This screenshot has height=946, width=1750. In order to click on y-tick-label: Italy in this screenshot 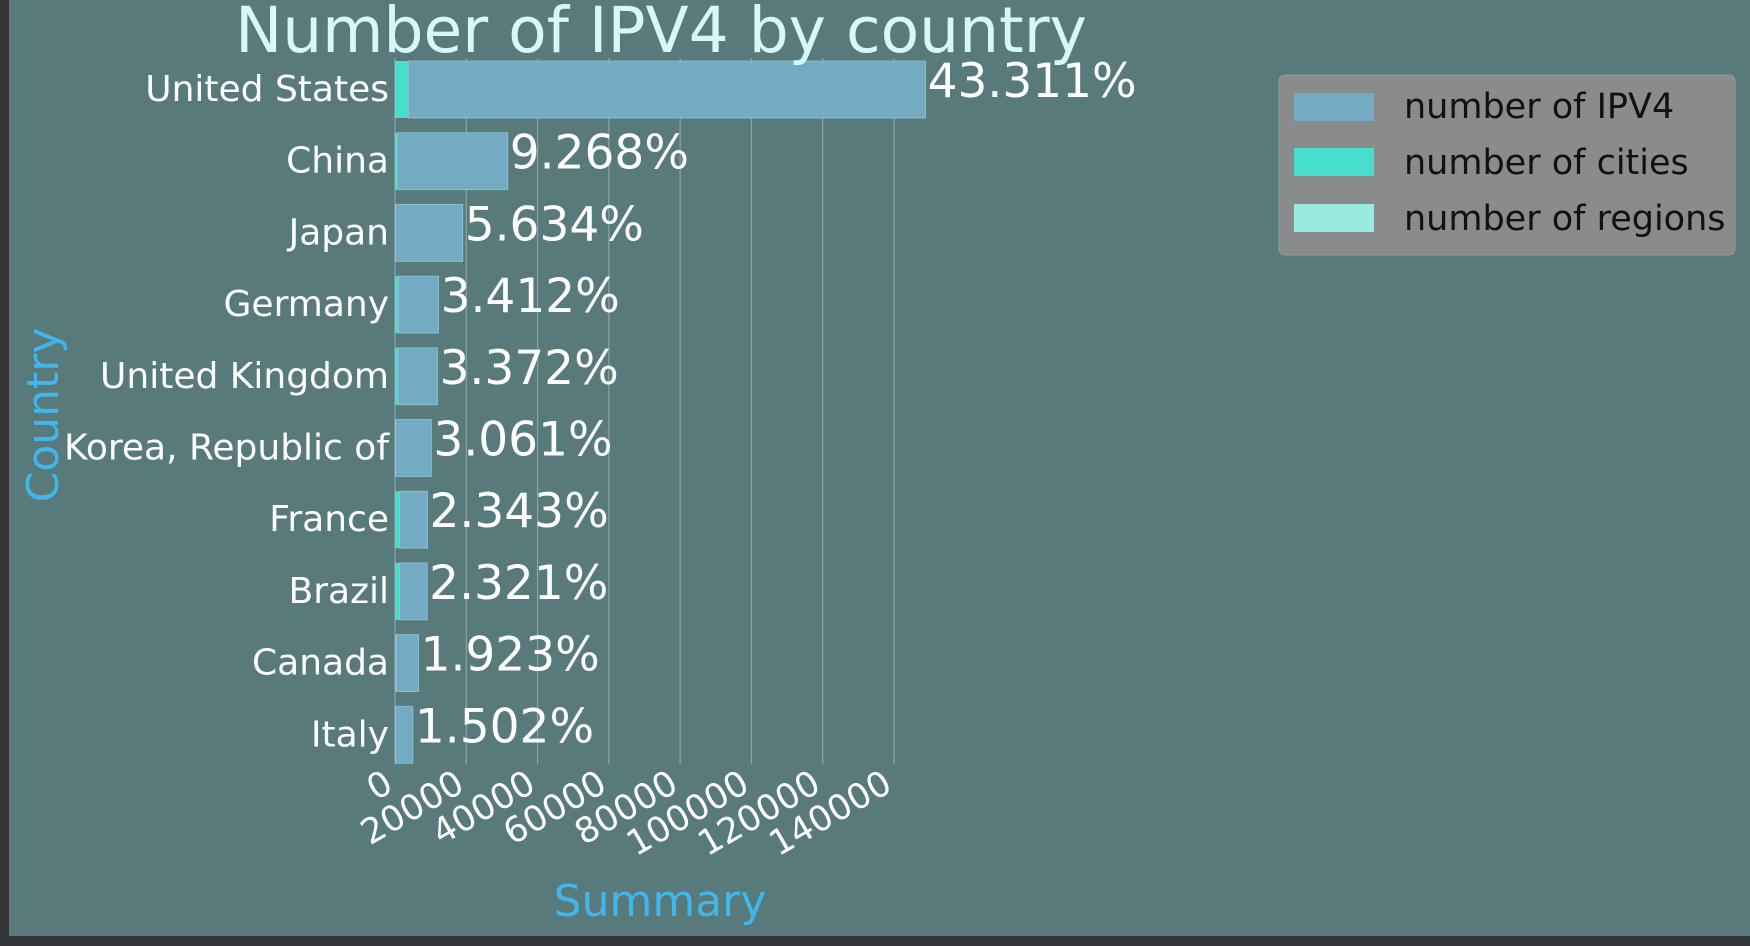, I will do `click(350, 734)`.